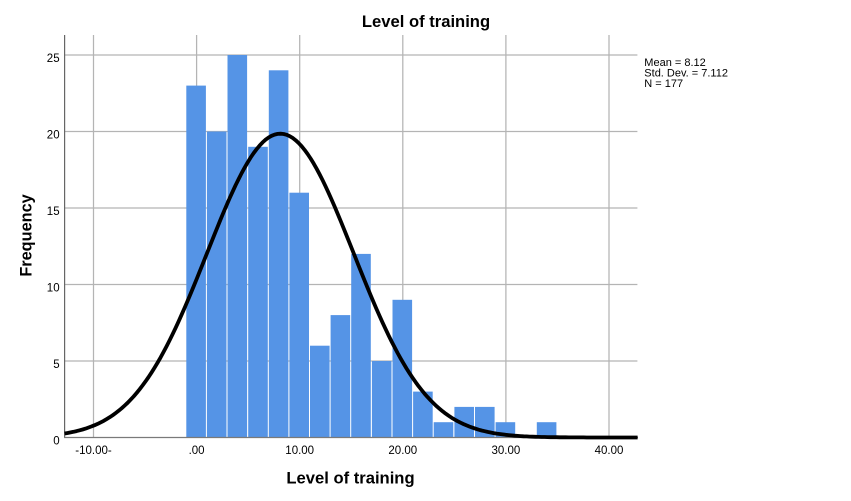 This screenshot has width=851, height=501. I want to click on svg-text: 25, so click(53, 59).